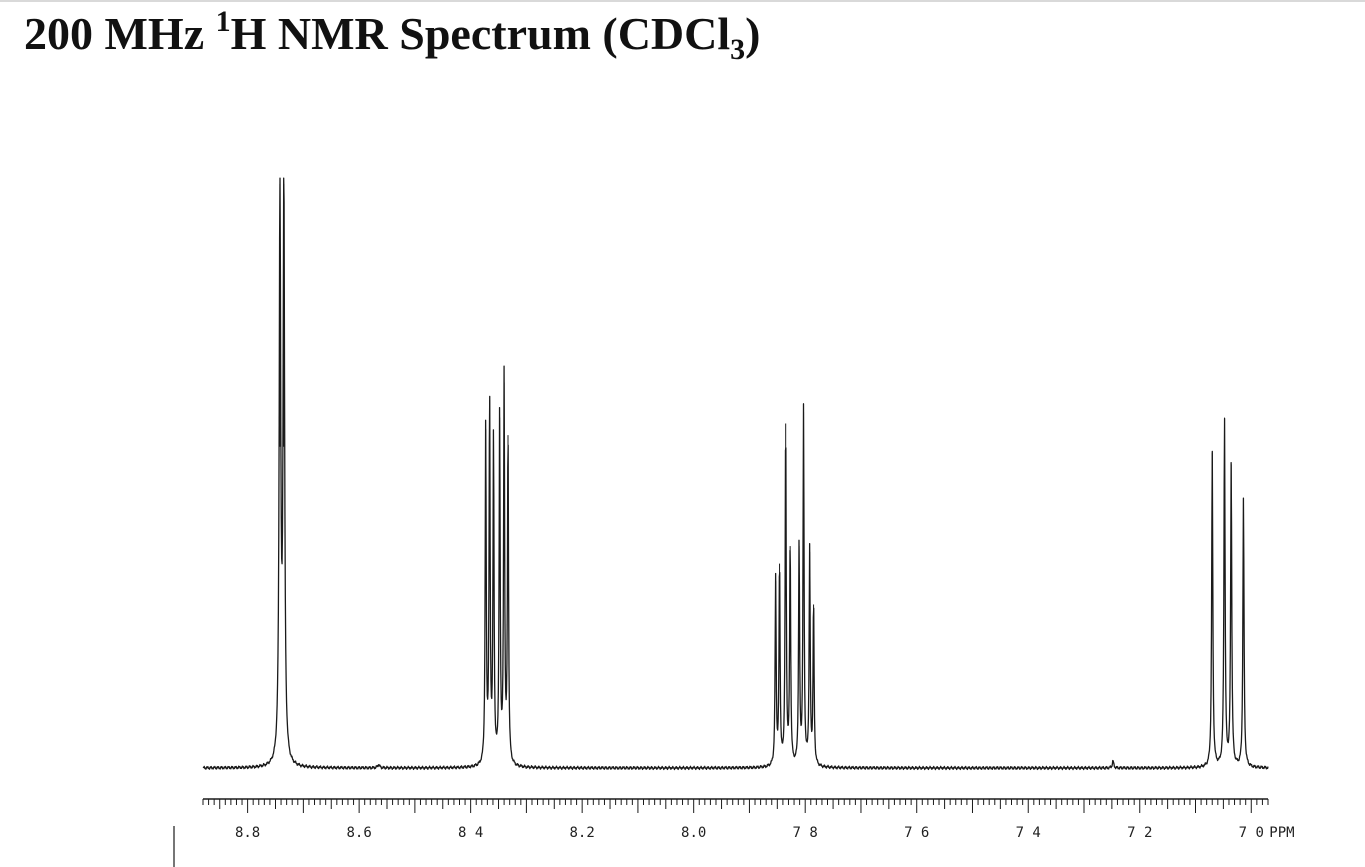 The image size is (1365, 867). What do you see at coordinates (1281, 833) in the screenshot?
I see `axis-unit-label: PPM` at bounding box center [1281, 833].